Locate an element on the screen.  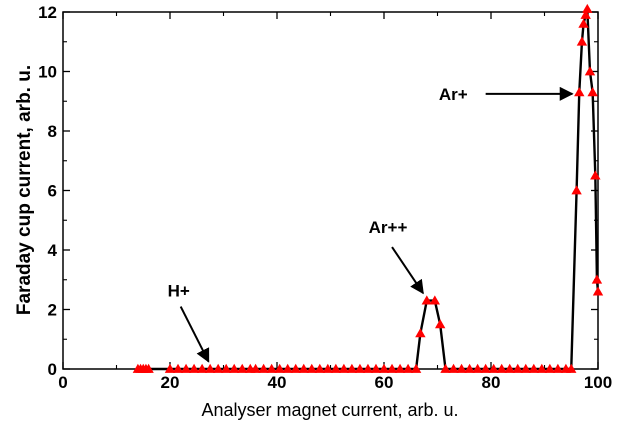
x-tick-label: 40 is located at coordinates (277, 382).